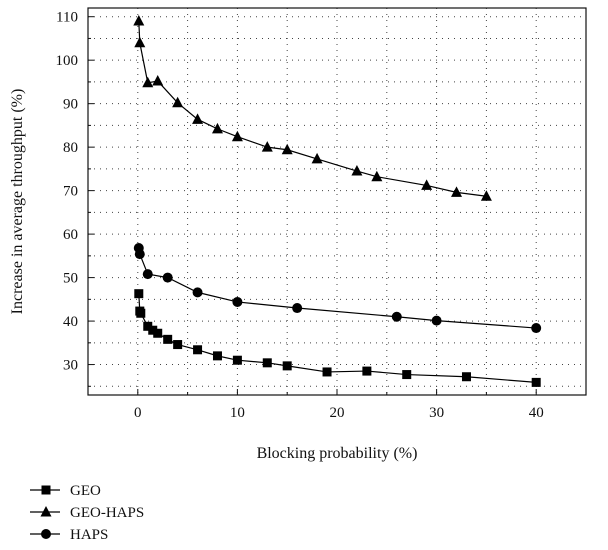  What do you see at coordinates (67, 61) in the screenshot?
I see `y-tick-label: 100` at bounding box center [67, 61].